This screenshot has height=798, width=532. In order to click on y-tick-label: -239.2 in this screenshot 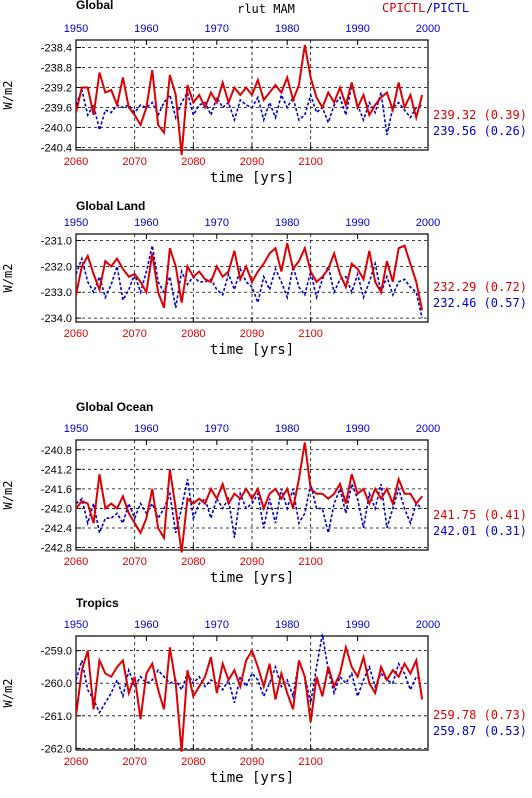, I will do `click(56, 89)`.